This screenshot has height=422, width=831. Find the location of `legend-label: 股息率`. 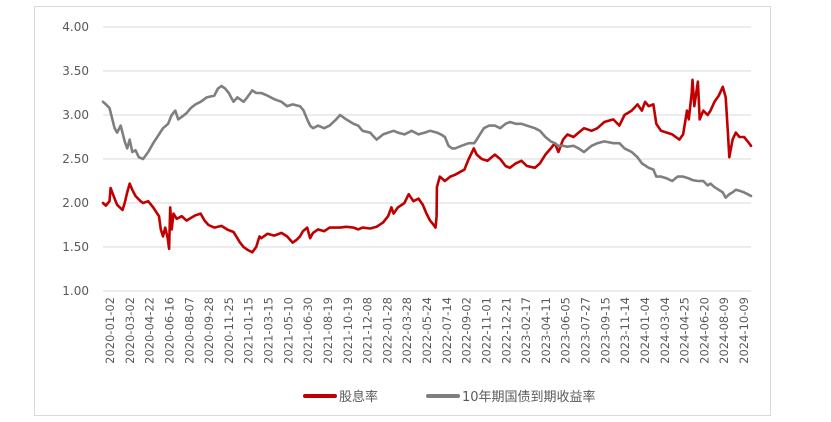

legend-label: 股息率 is located at coordinates (358, 397).